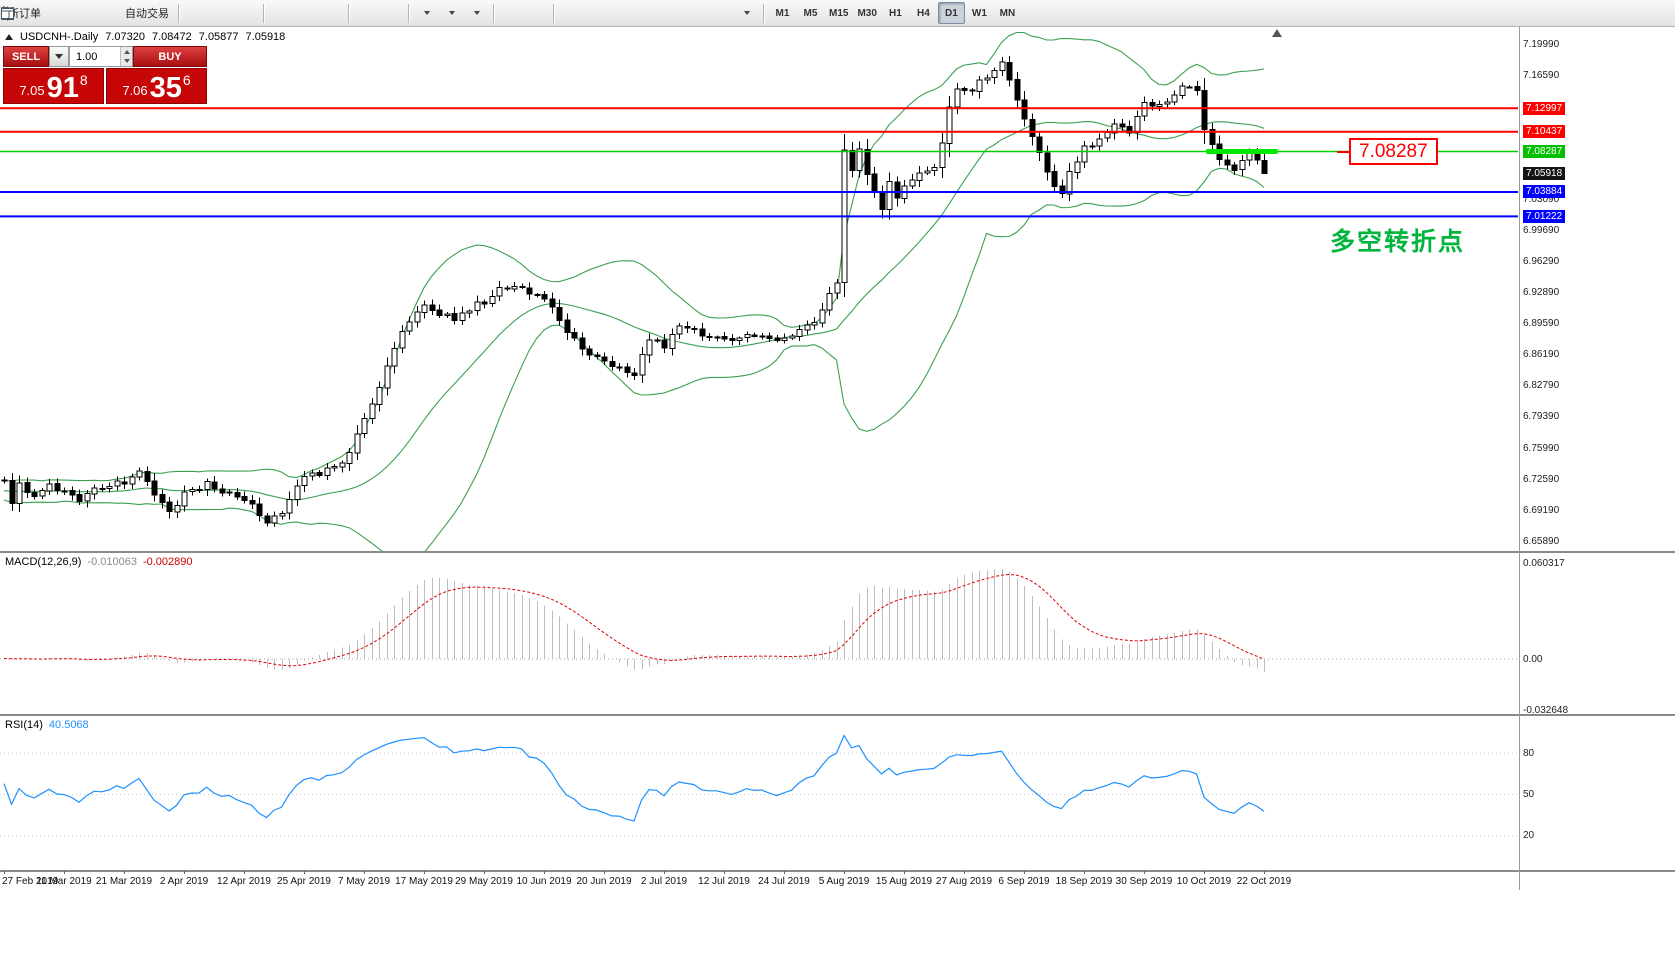 The height and width of the screenshot is (953, 1675). What do you see at coordinates (32, 90) in the screenshot?
I see `sell-price-prefix: 7.05` at bounding box center [32, 90].